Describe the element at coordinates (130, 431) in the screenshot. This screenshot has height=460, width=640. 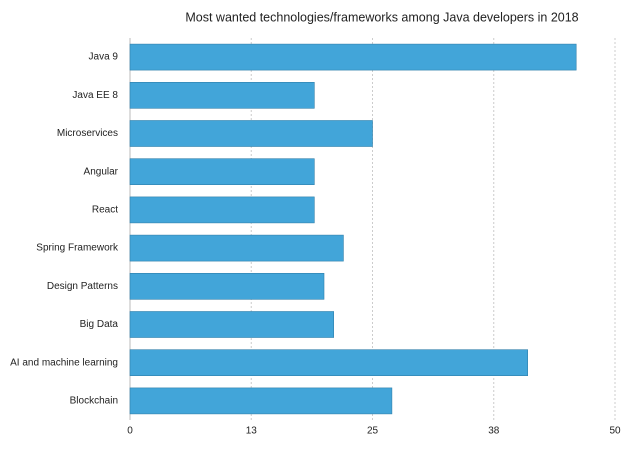
I see `x-tick-label: 0` at that location.